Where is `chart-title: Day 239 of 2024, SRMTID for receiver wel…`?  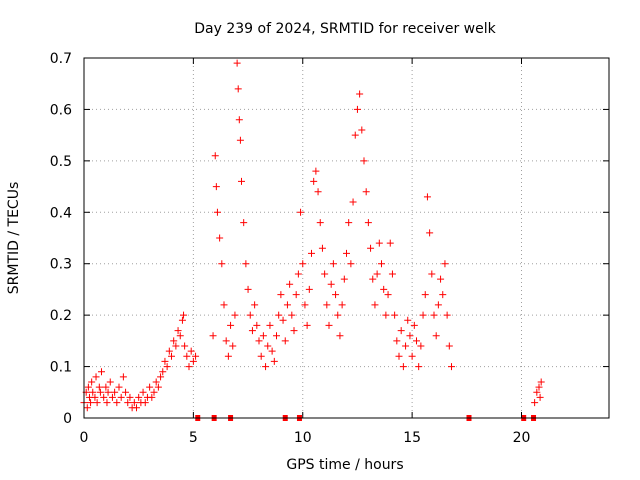 chart-title: Day 239 of 2024, SRMTID for receiver wel… is located at coordinates (345, 29).